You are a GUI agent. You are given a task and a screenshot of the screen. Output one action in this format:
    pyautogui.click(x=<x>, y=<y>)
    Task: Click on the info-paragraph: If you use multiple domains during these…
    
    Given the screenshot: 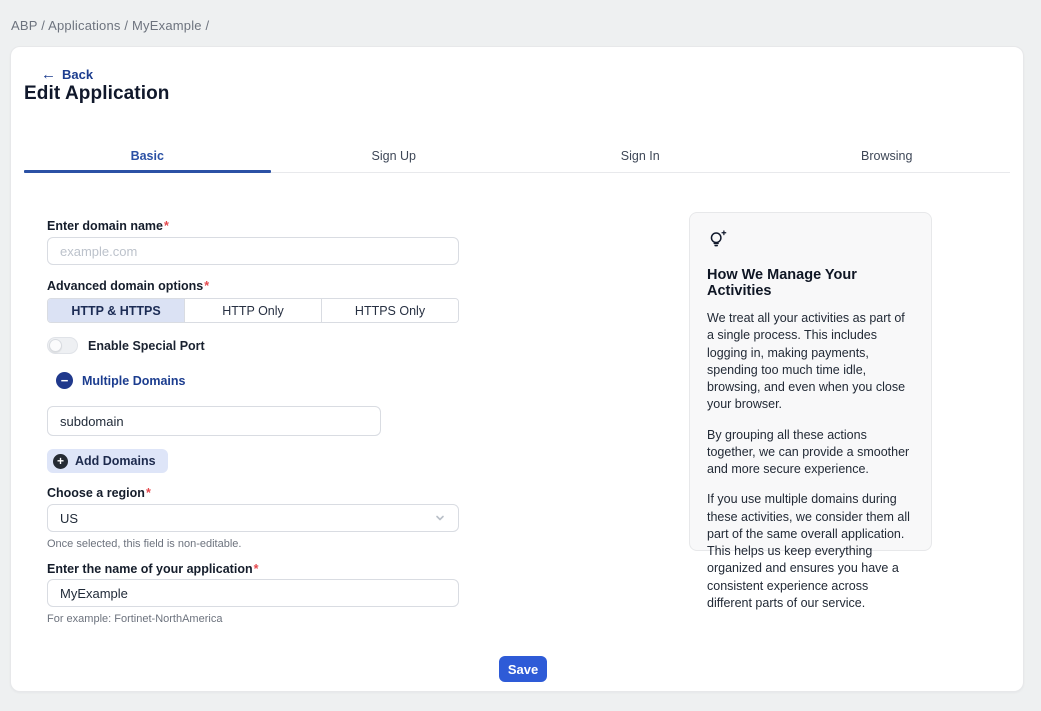 What is the action you would take?
    pyautogui.click(x=808, y=551)
    